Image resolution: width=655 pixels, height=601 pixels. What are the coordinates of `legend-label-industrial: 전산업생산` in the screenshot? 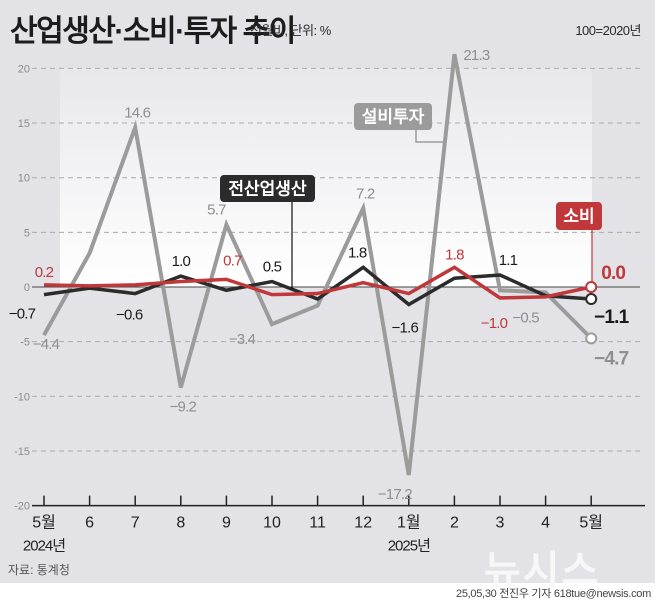 It's located at (267, 189).